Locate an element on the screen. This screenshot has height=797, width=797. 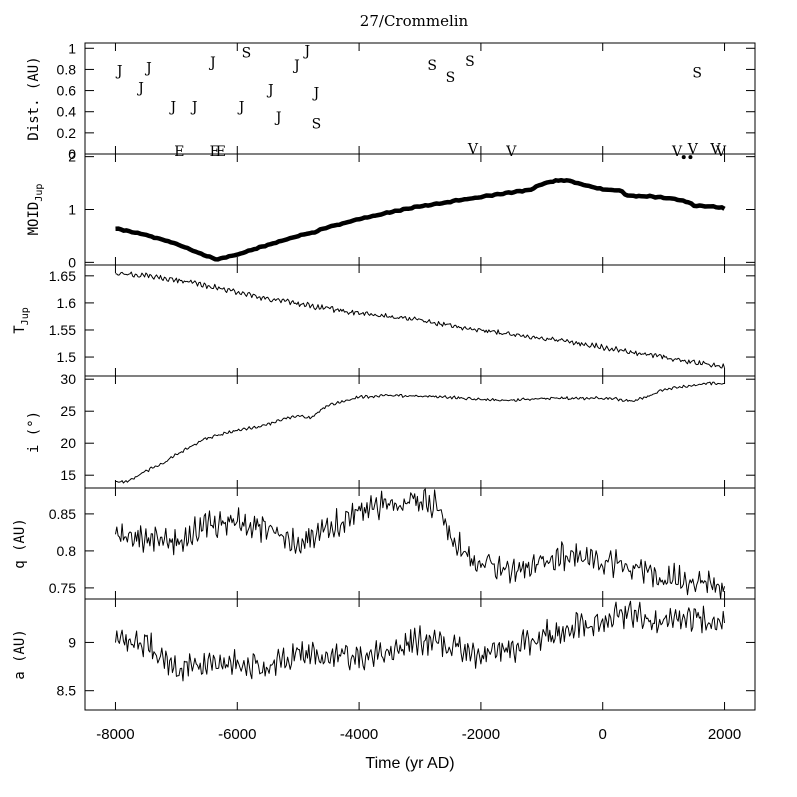
x-tick-label: -4000 is located at coordinates (359, 734).